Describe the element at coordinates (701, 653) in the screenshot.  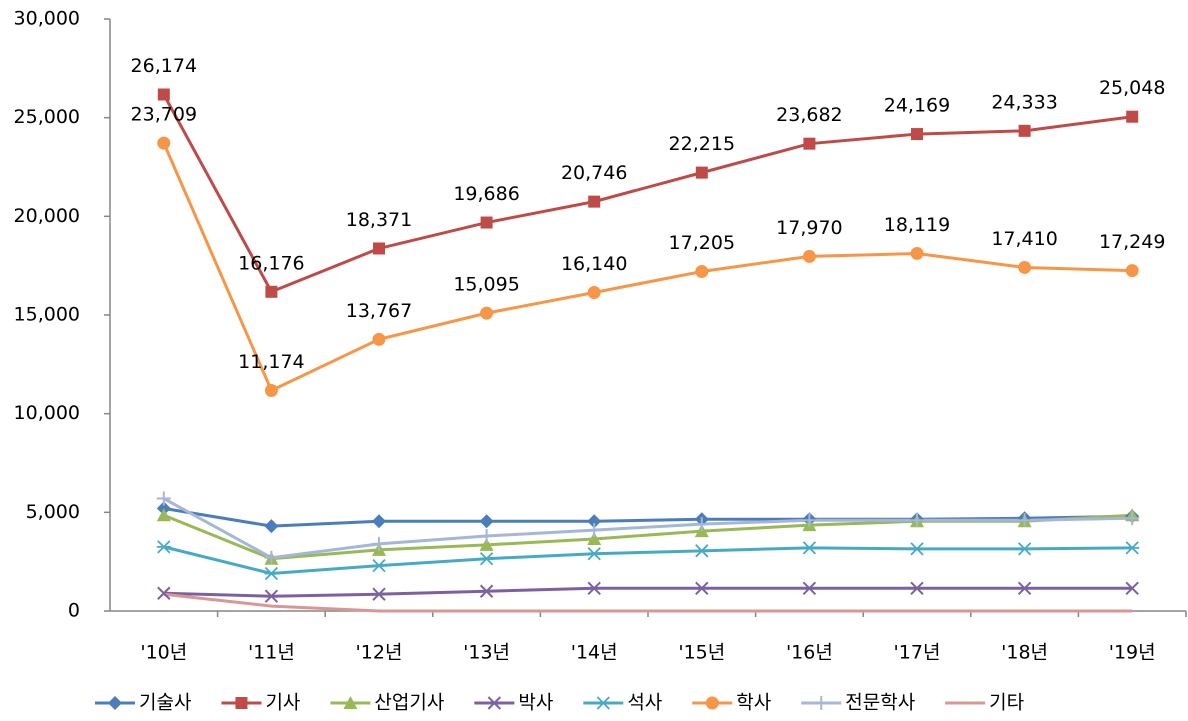
I see `x-tick-label: '15년` at that location.